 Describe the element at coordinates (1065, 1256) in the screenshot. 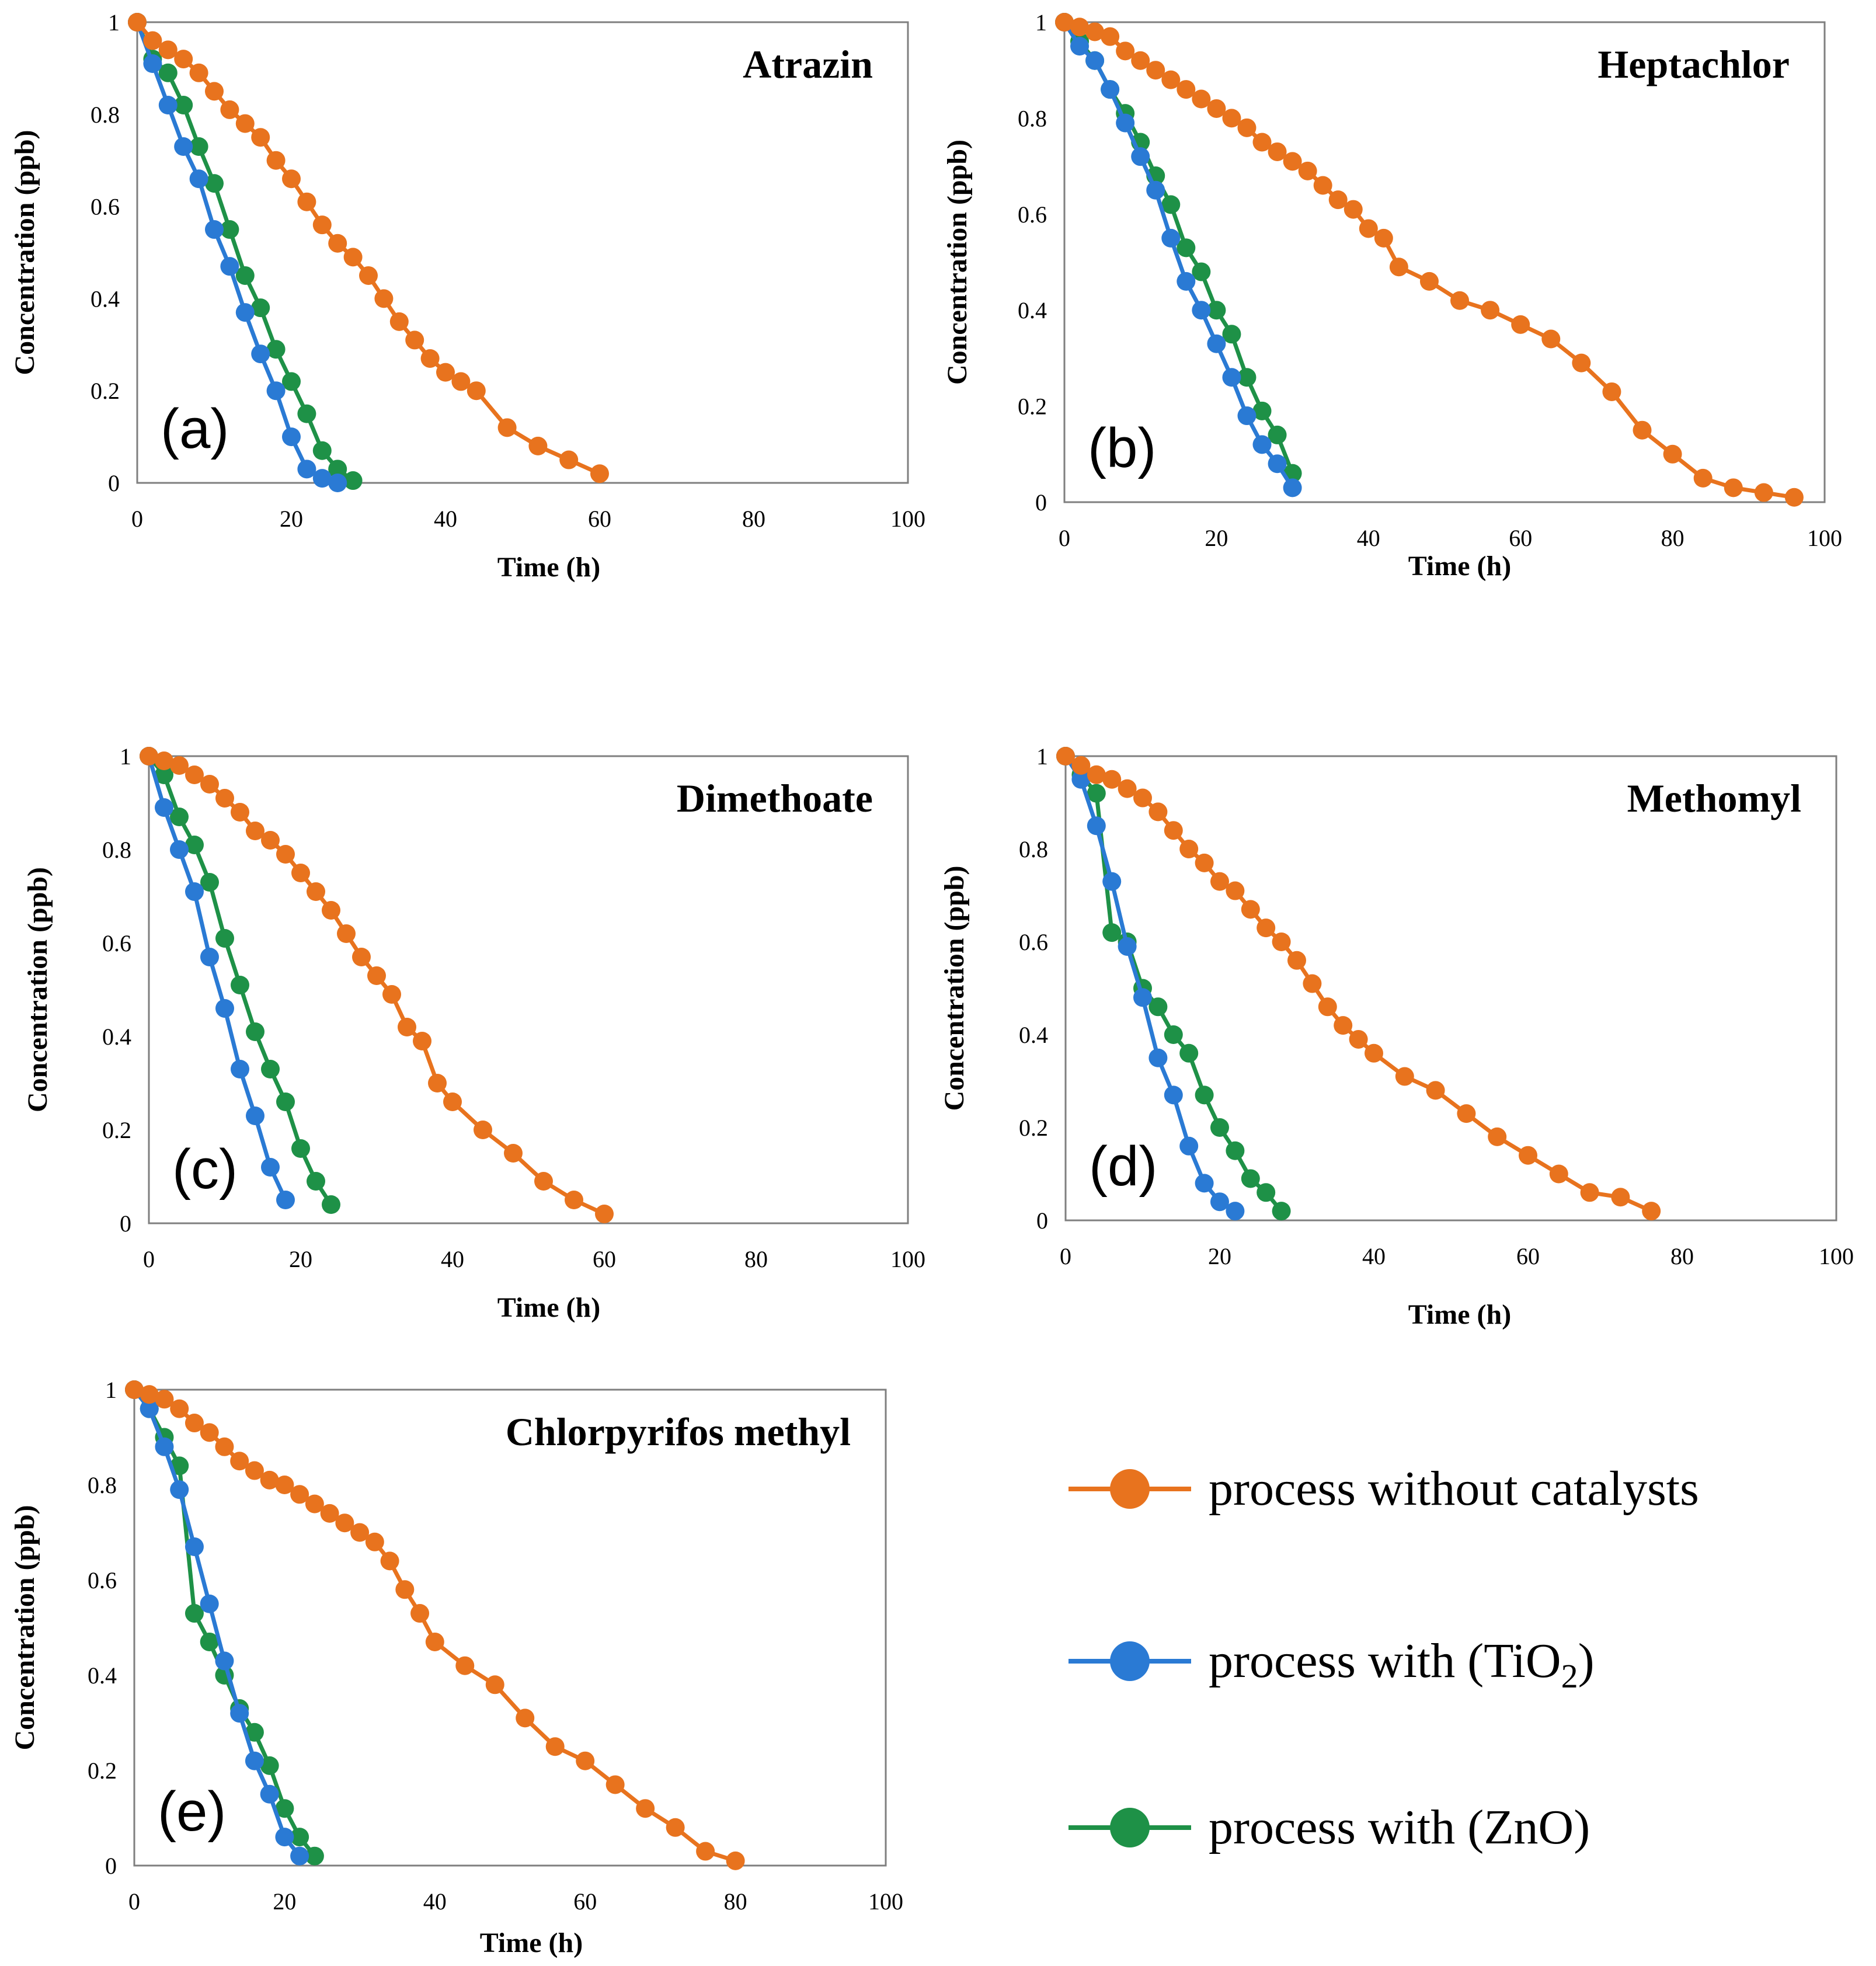

I see `x-tick-label: 0` at that location.